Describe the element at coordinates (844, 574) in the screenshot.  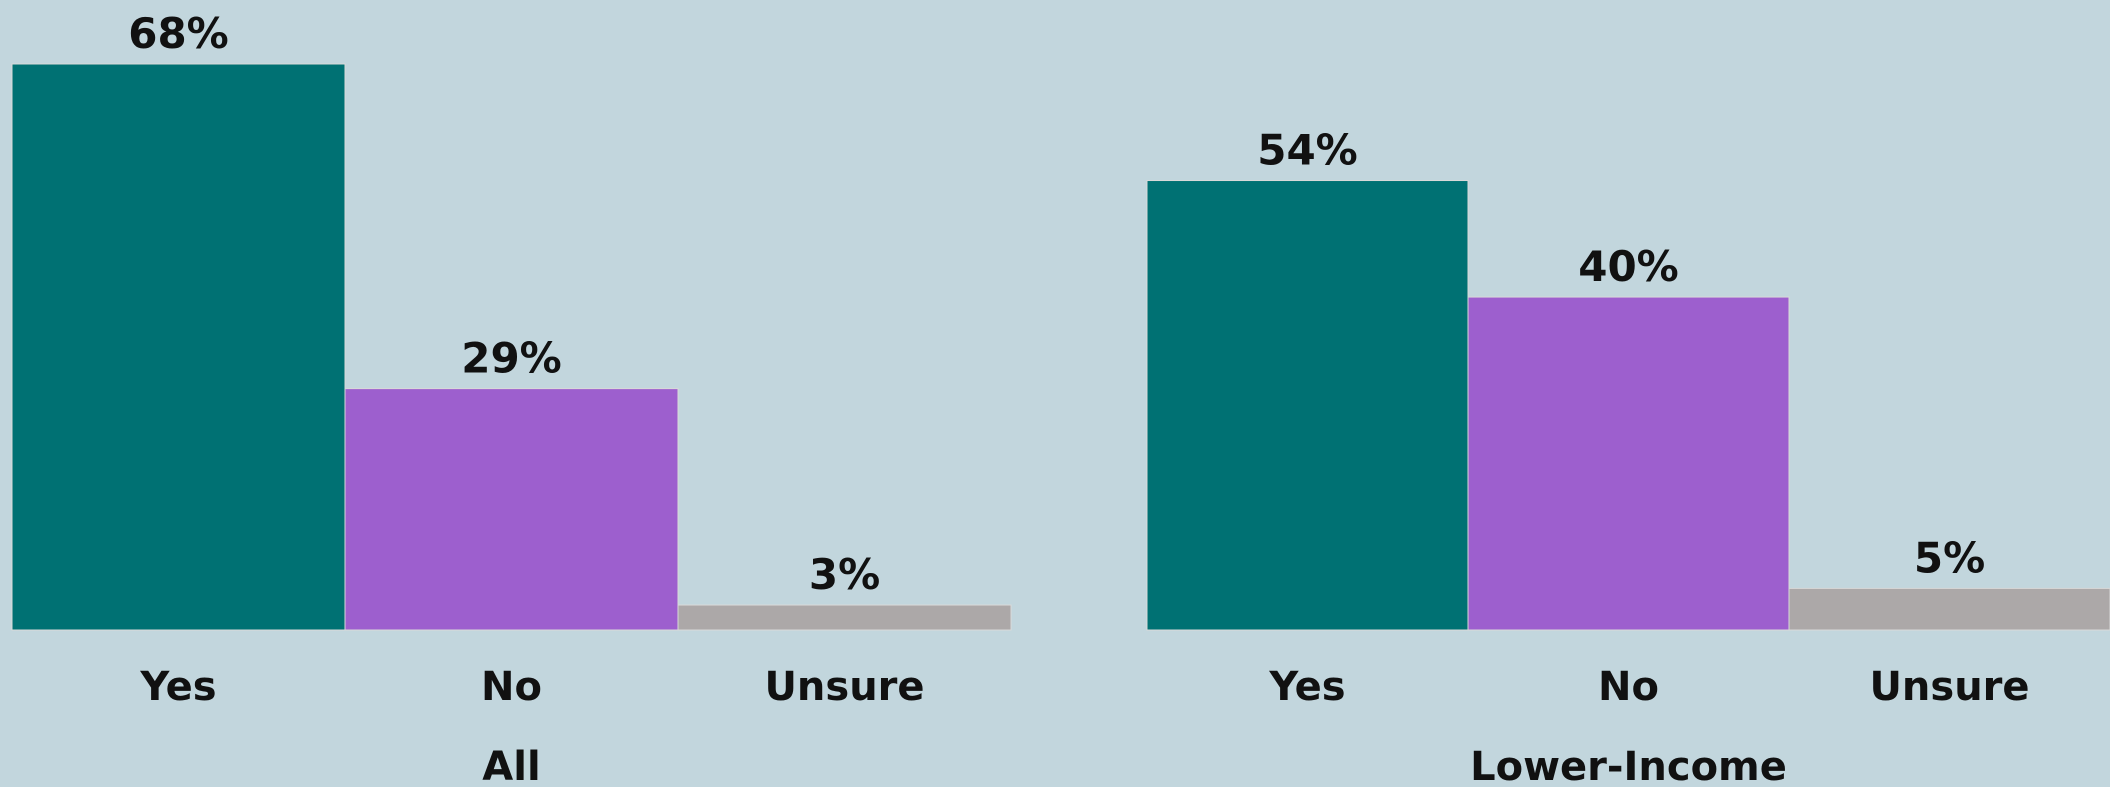
I see `data-label: 3%` at that location.